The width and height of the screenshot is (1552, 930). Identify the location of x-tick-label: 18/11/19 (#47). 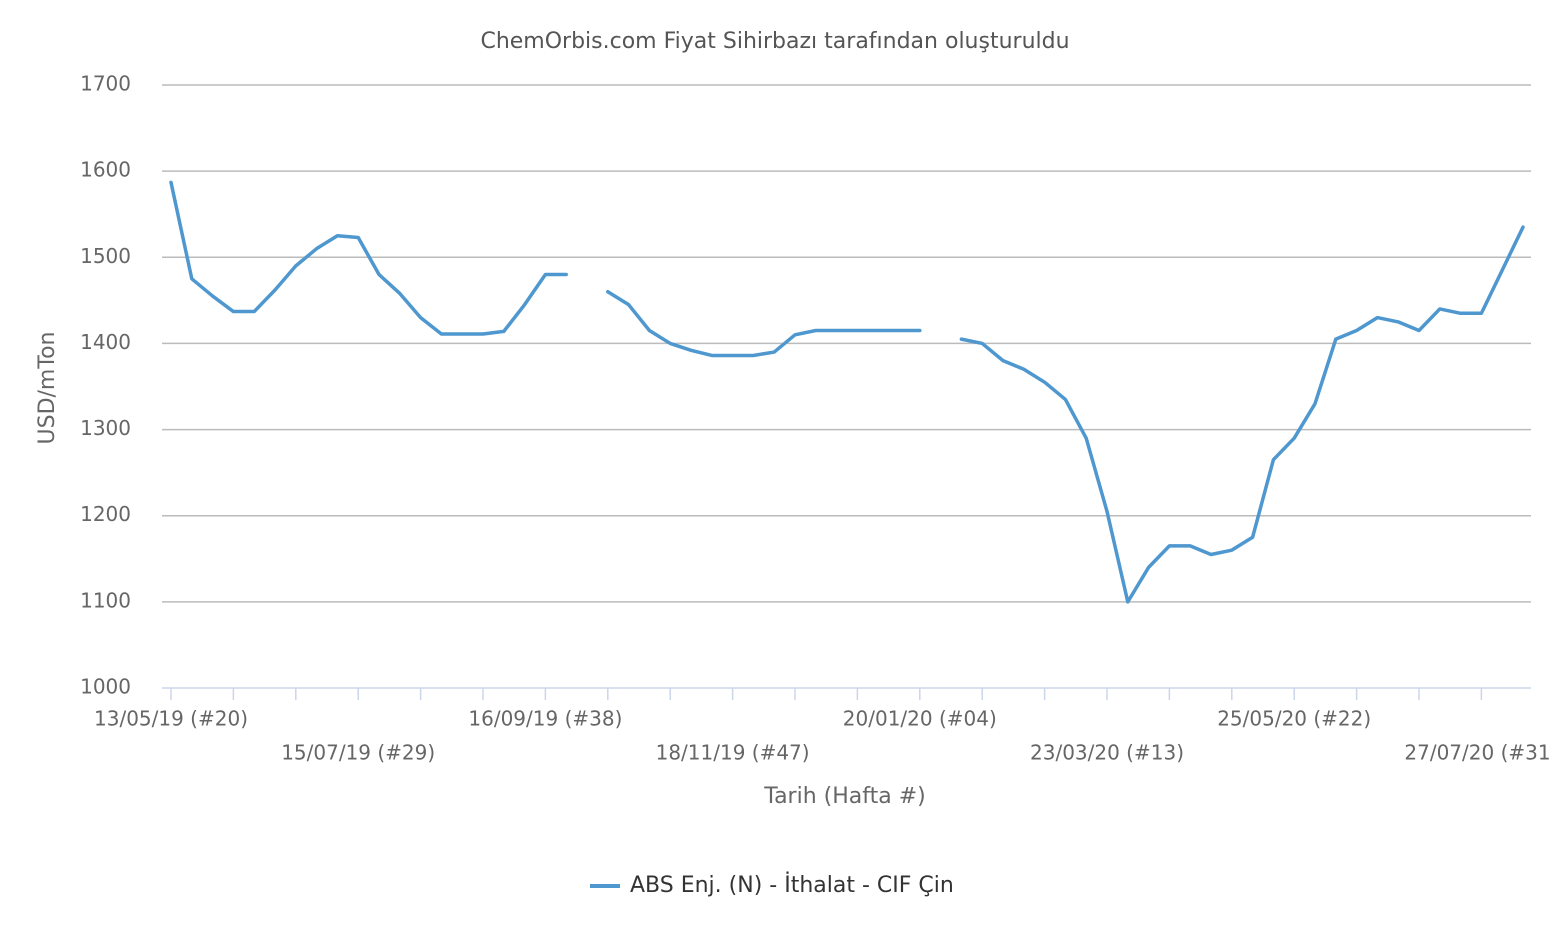
(733, 753).